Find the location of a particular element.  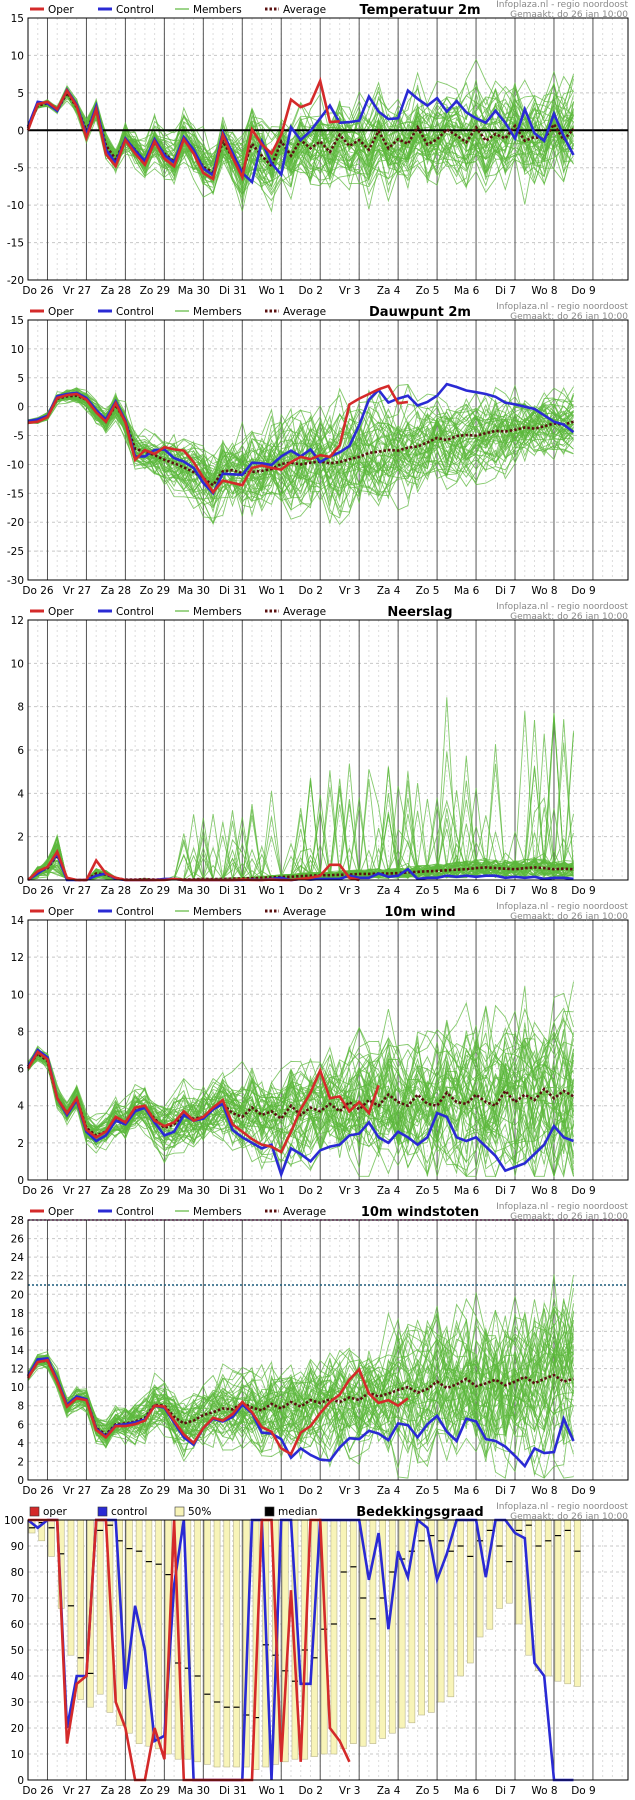

y-tick-label: 12 is located at coordinates (17, 621).